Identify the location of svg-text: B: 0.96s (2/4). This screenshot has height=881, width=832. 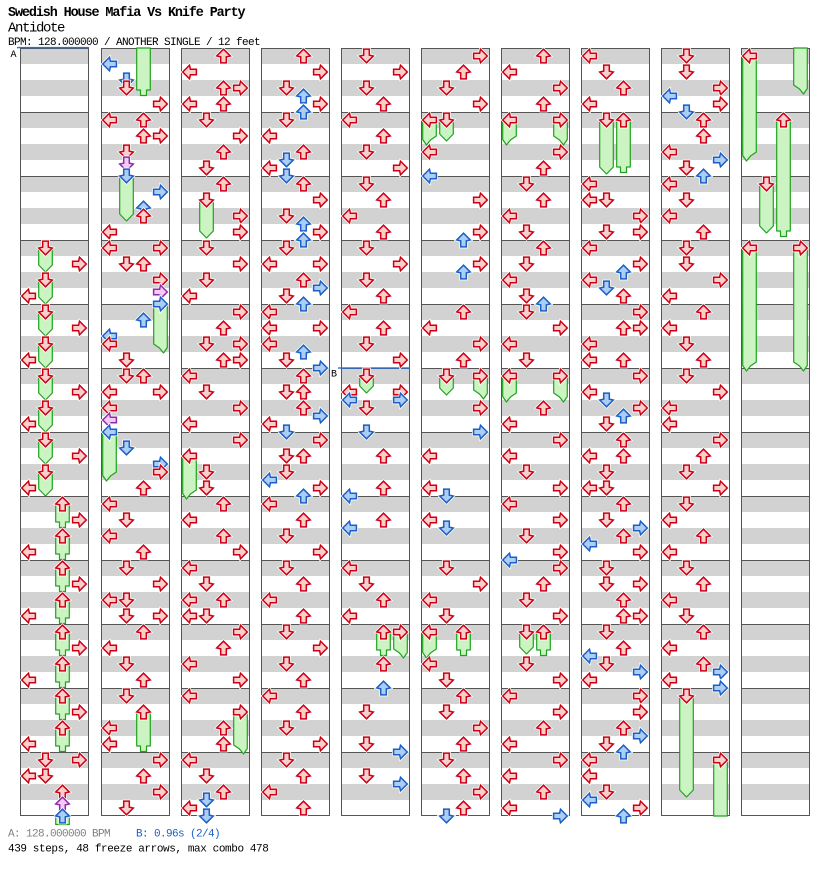
(178, 835).